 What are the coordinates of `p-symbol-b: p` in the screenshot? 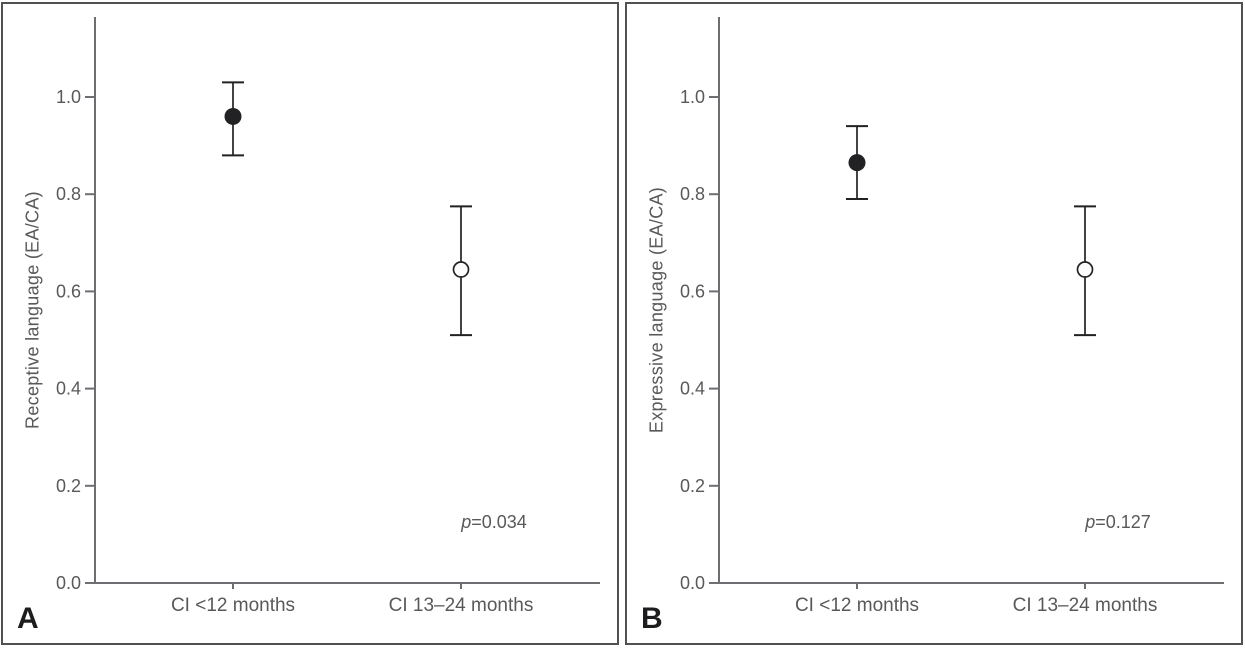 It's located at (1090, 522).